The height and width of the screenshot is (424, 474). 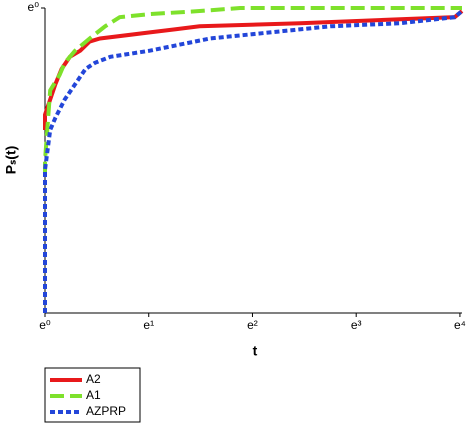 I want to click on x-tick-label: e⁰, so click(x=45, y=325).